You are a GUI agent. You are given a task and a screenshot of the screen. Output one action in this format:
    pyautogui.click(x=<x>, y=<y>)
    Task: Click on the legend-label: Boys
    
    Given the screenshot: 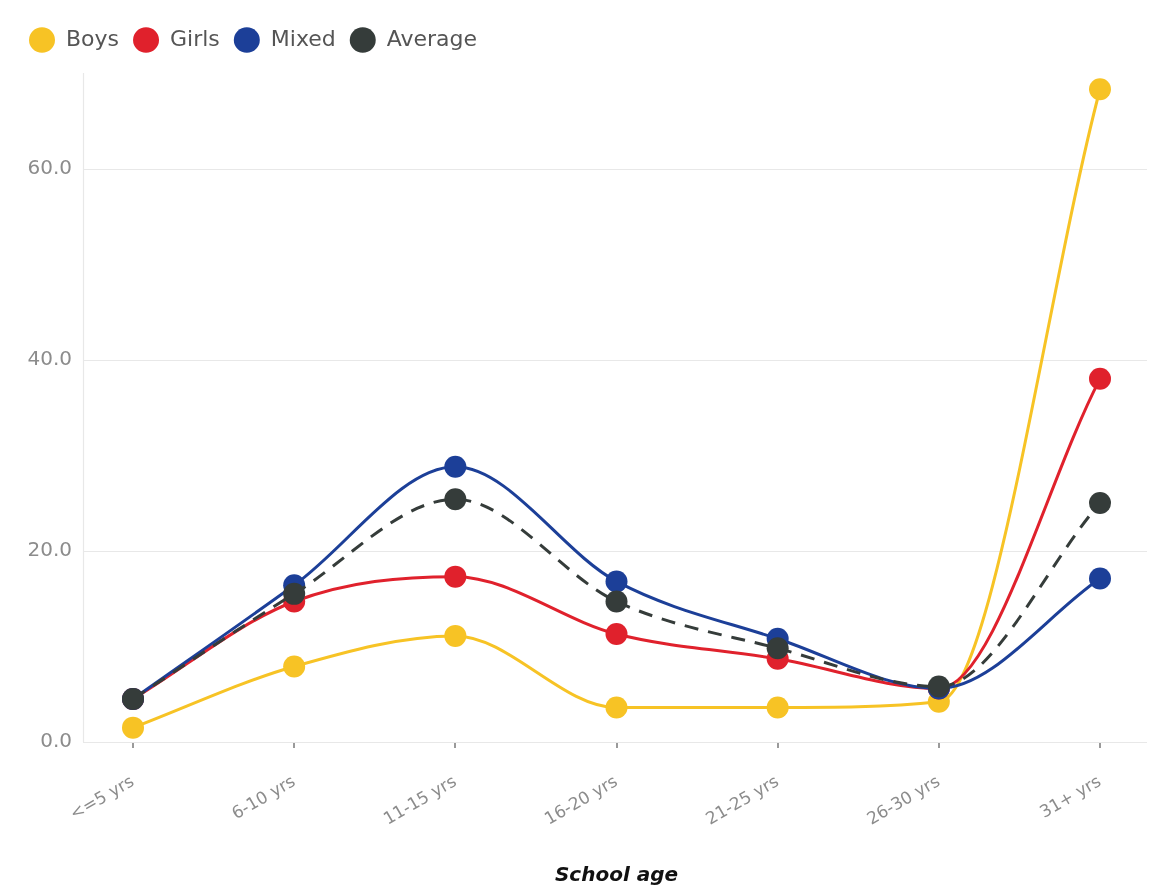 What is the action you would take?
    pyautogui.click(x=93, y=38)
    